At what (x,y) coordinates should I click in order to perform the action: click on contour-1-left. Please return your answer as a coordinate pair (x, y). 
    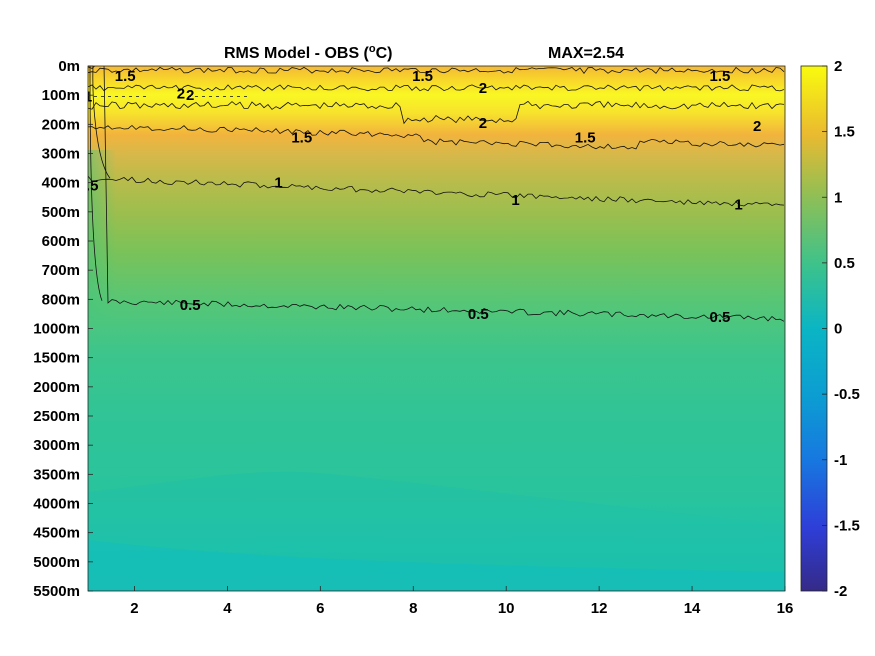
    Looking at the image, I should click on (101, 122).